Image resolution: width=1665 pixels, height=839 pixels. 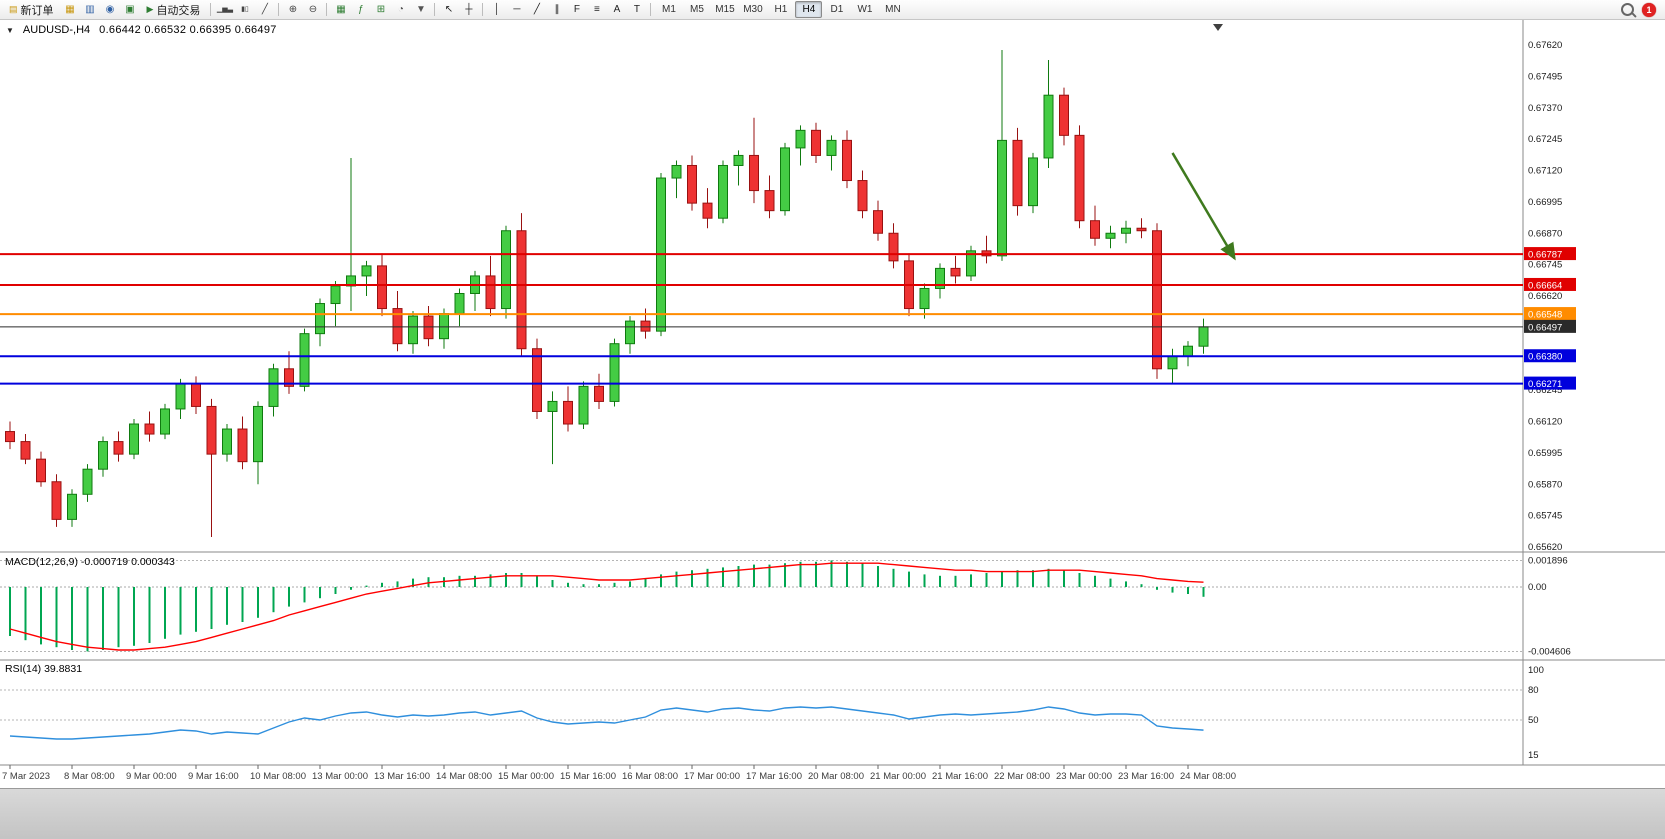 I want to click on new-order-button-icon: ▤, so click(x=13, y=9).